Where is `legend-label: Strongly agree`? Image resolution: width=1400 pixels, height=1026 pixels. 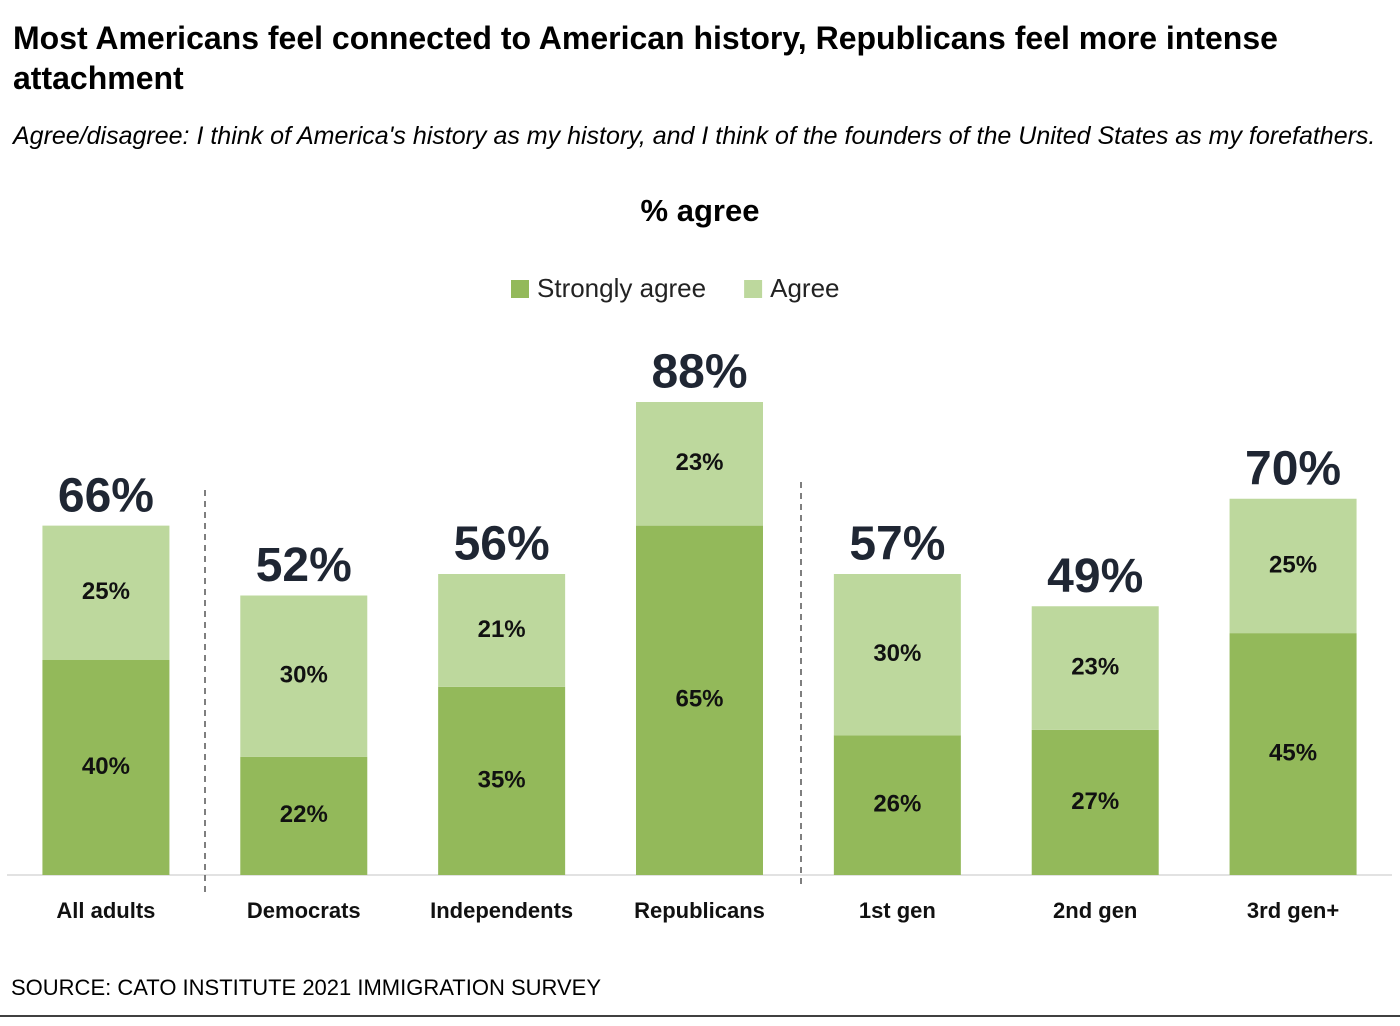
legend-label: Strongly agree is located at coordinates (621, 288).